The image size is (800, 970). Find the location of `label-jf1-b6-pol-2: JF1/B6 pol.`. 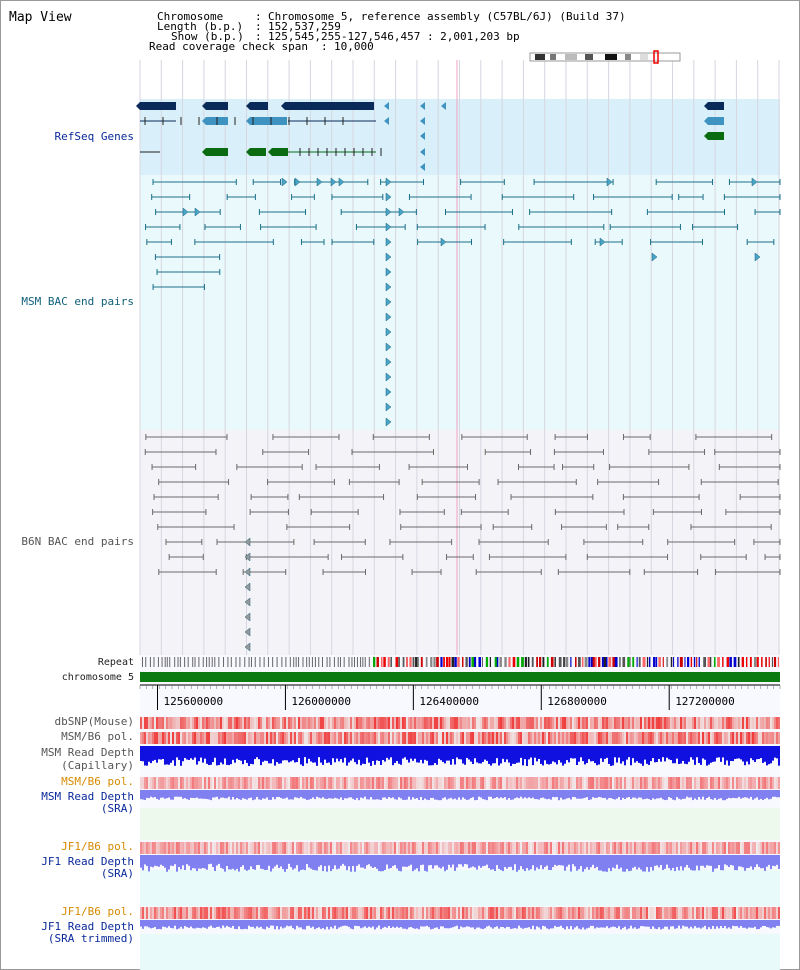

label-jf1-b6-pol-2: JF1/B6 pol. is located at coordinates (97, 911).